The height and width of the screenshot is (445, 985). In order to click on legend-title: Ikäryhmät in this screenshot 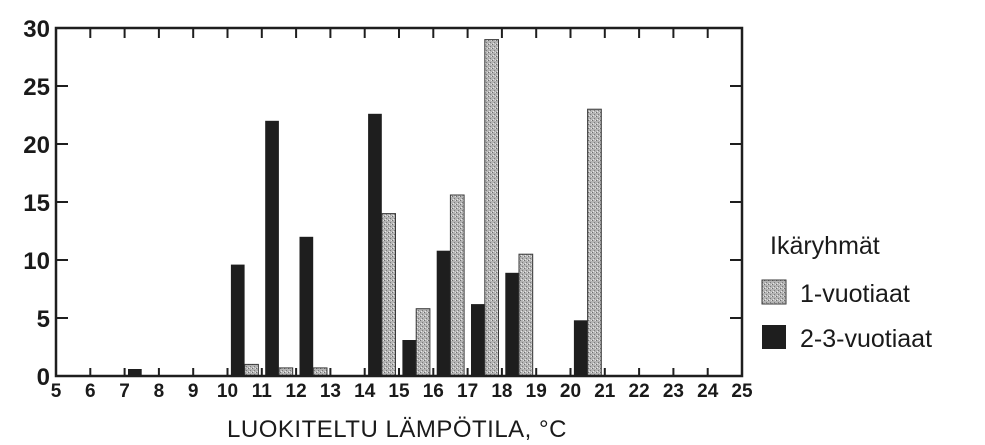, I will do `click(825, 246)`.